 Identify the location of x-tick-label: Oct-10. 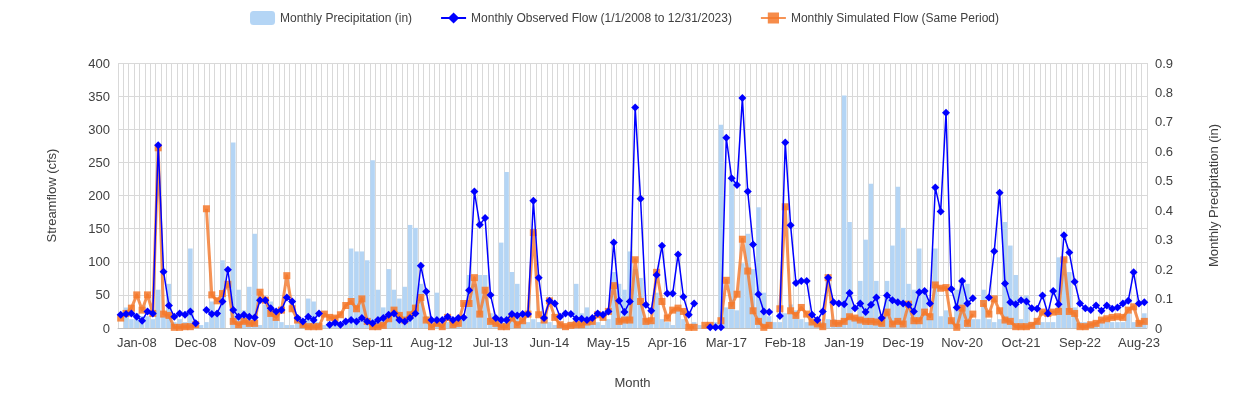
(314, 342).